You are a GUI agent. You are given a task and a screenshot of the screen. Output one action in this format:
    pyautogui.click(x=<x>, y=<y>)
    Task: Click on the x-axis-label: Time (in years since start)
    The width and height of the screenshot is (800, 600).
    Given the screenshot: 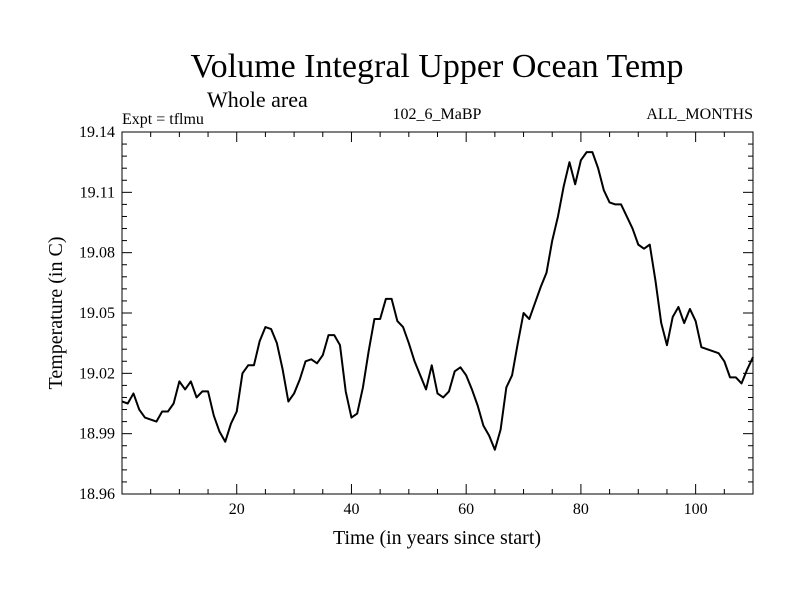 What is the action you would take?
    pyautogui.click(x=437, y=538)
    